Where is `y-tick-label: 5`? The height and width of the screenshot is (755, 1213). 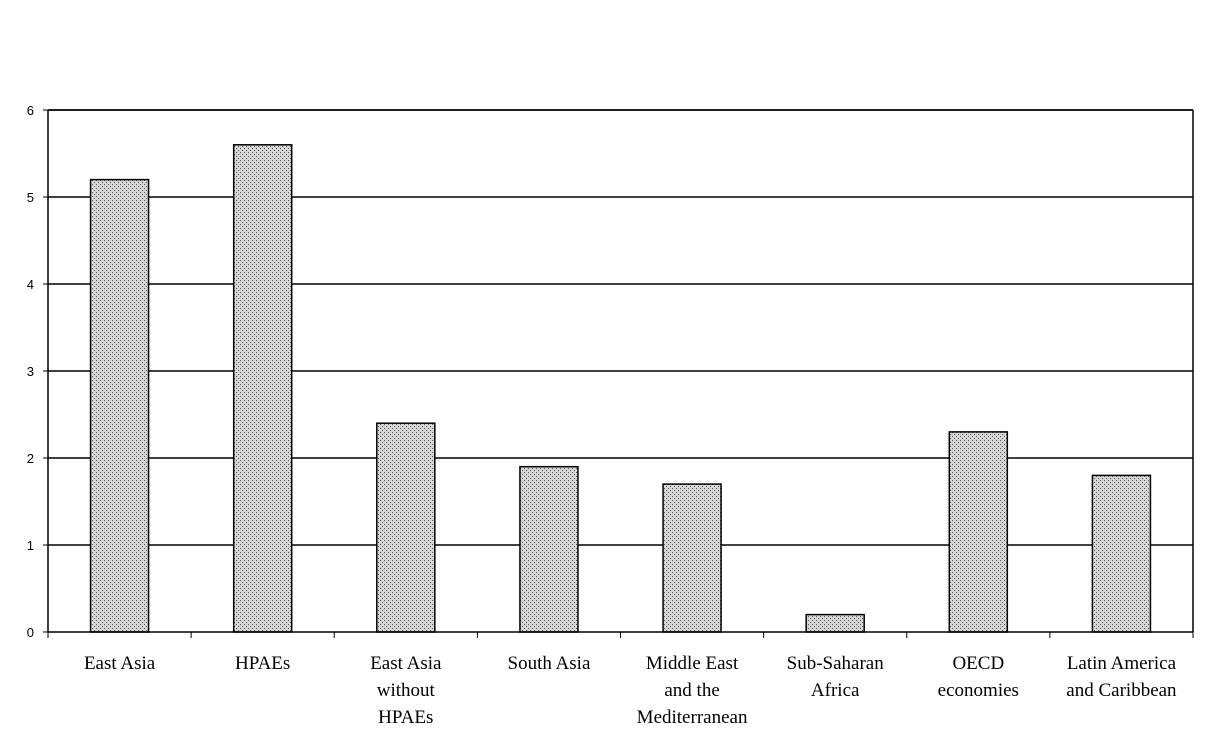 y-tick-label: 5 is located at coordinates (30, 197).